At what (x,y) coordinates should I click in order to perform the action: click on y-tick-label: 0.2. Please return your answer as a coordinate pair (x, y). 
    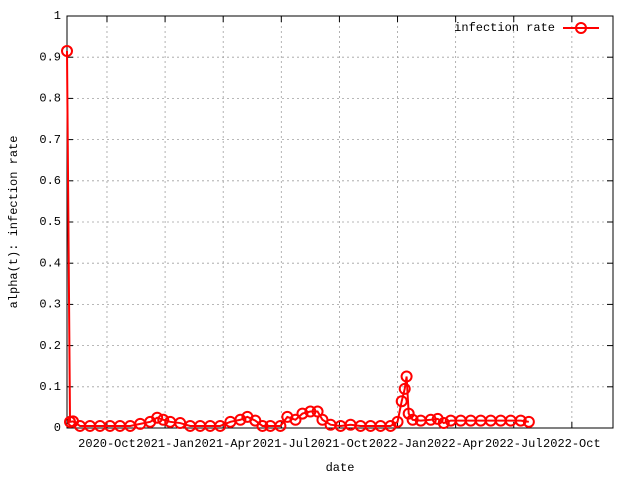
    Looking at the image, I should click on (50, 346).